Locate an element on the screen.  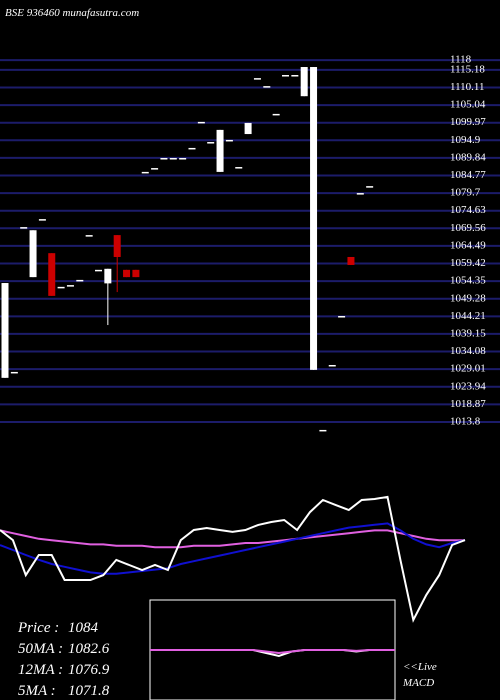
header: BSE 936460 munafasutra.com is located at coordinates (72, 13).